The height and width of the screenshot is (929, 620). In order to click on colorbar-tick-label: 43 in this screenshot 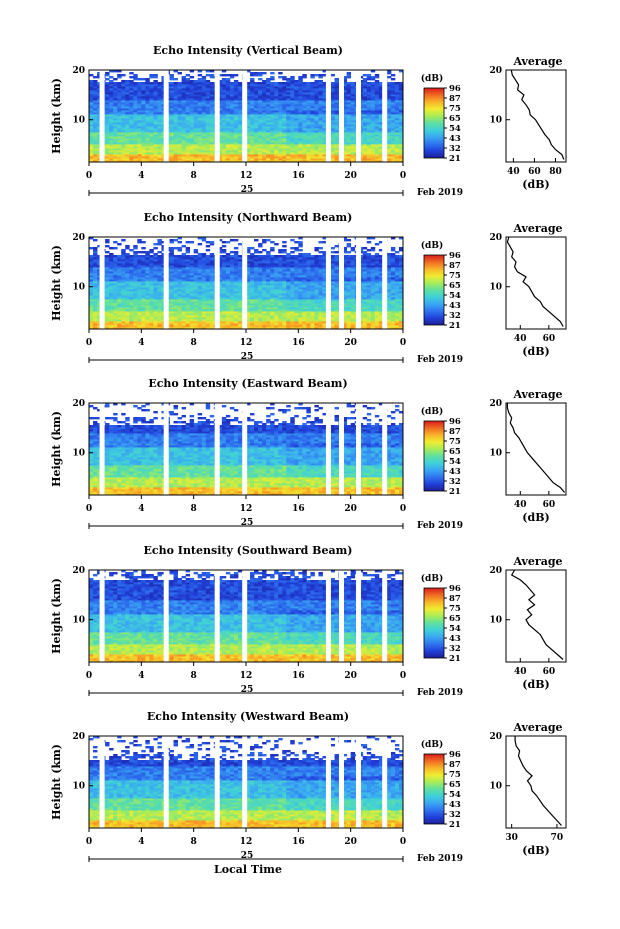, I will do `click(455, 139)`.